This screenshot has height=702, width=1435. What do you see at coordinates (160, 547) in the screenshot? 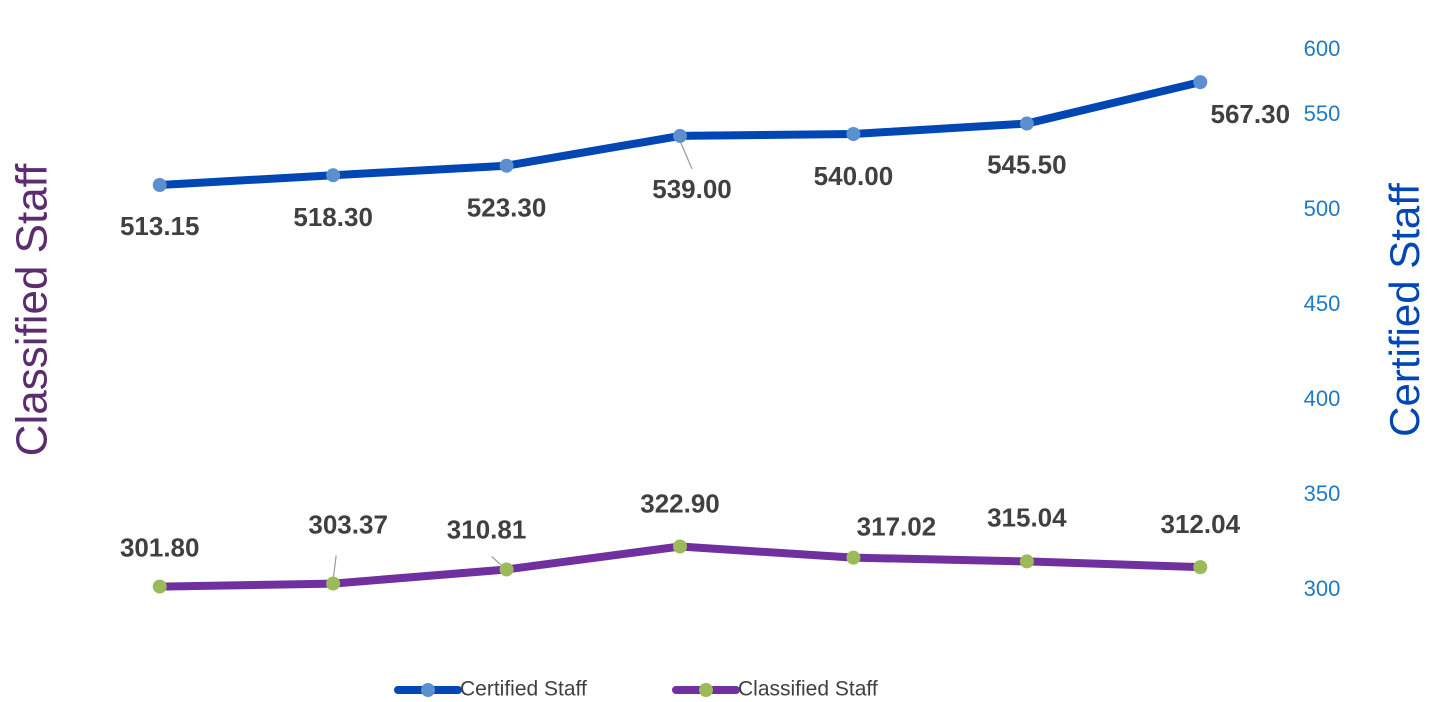
I see `data-label: 301.80` at bounding box center [160, 547].